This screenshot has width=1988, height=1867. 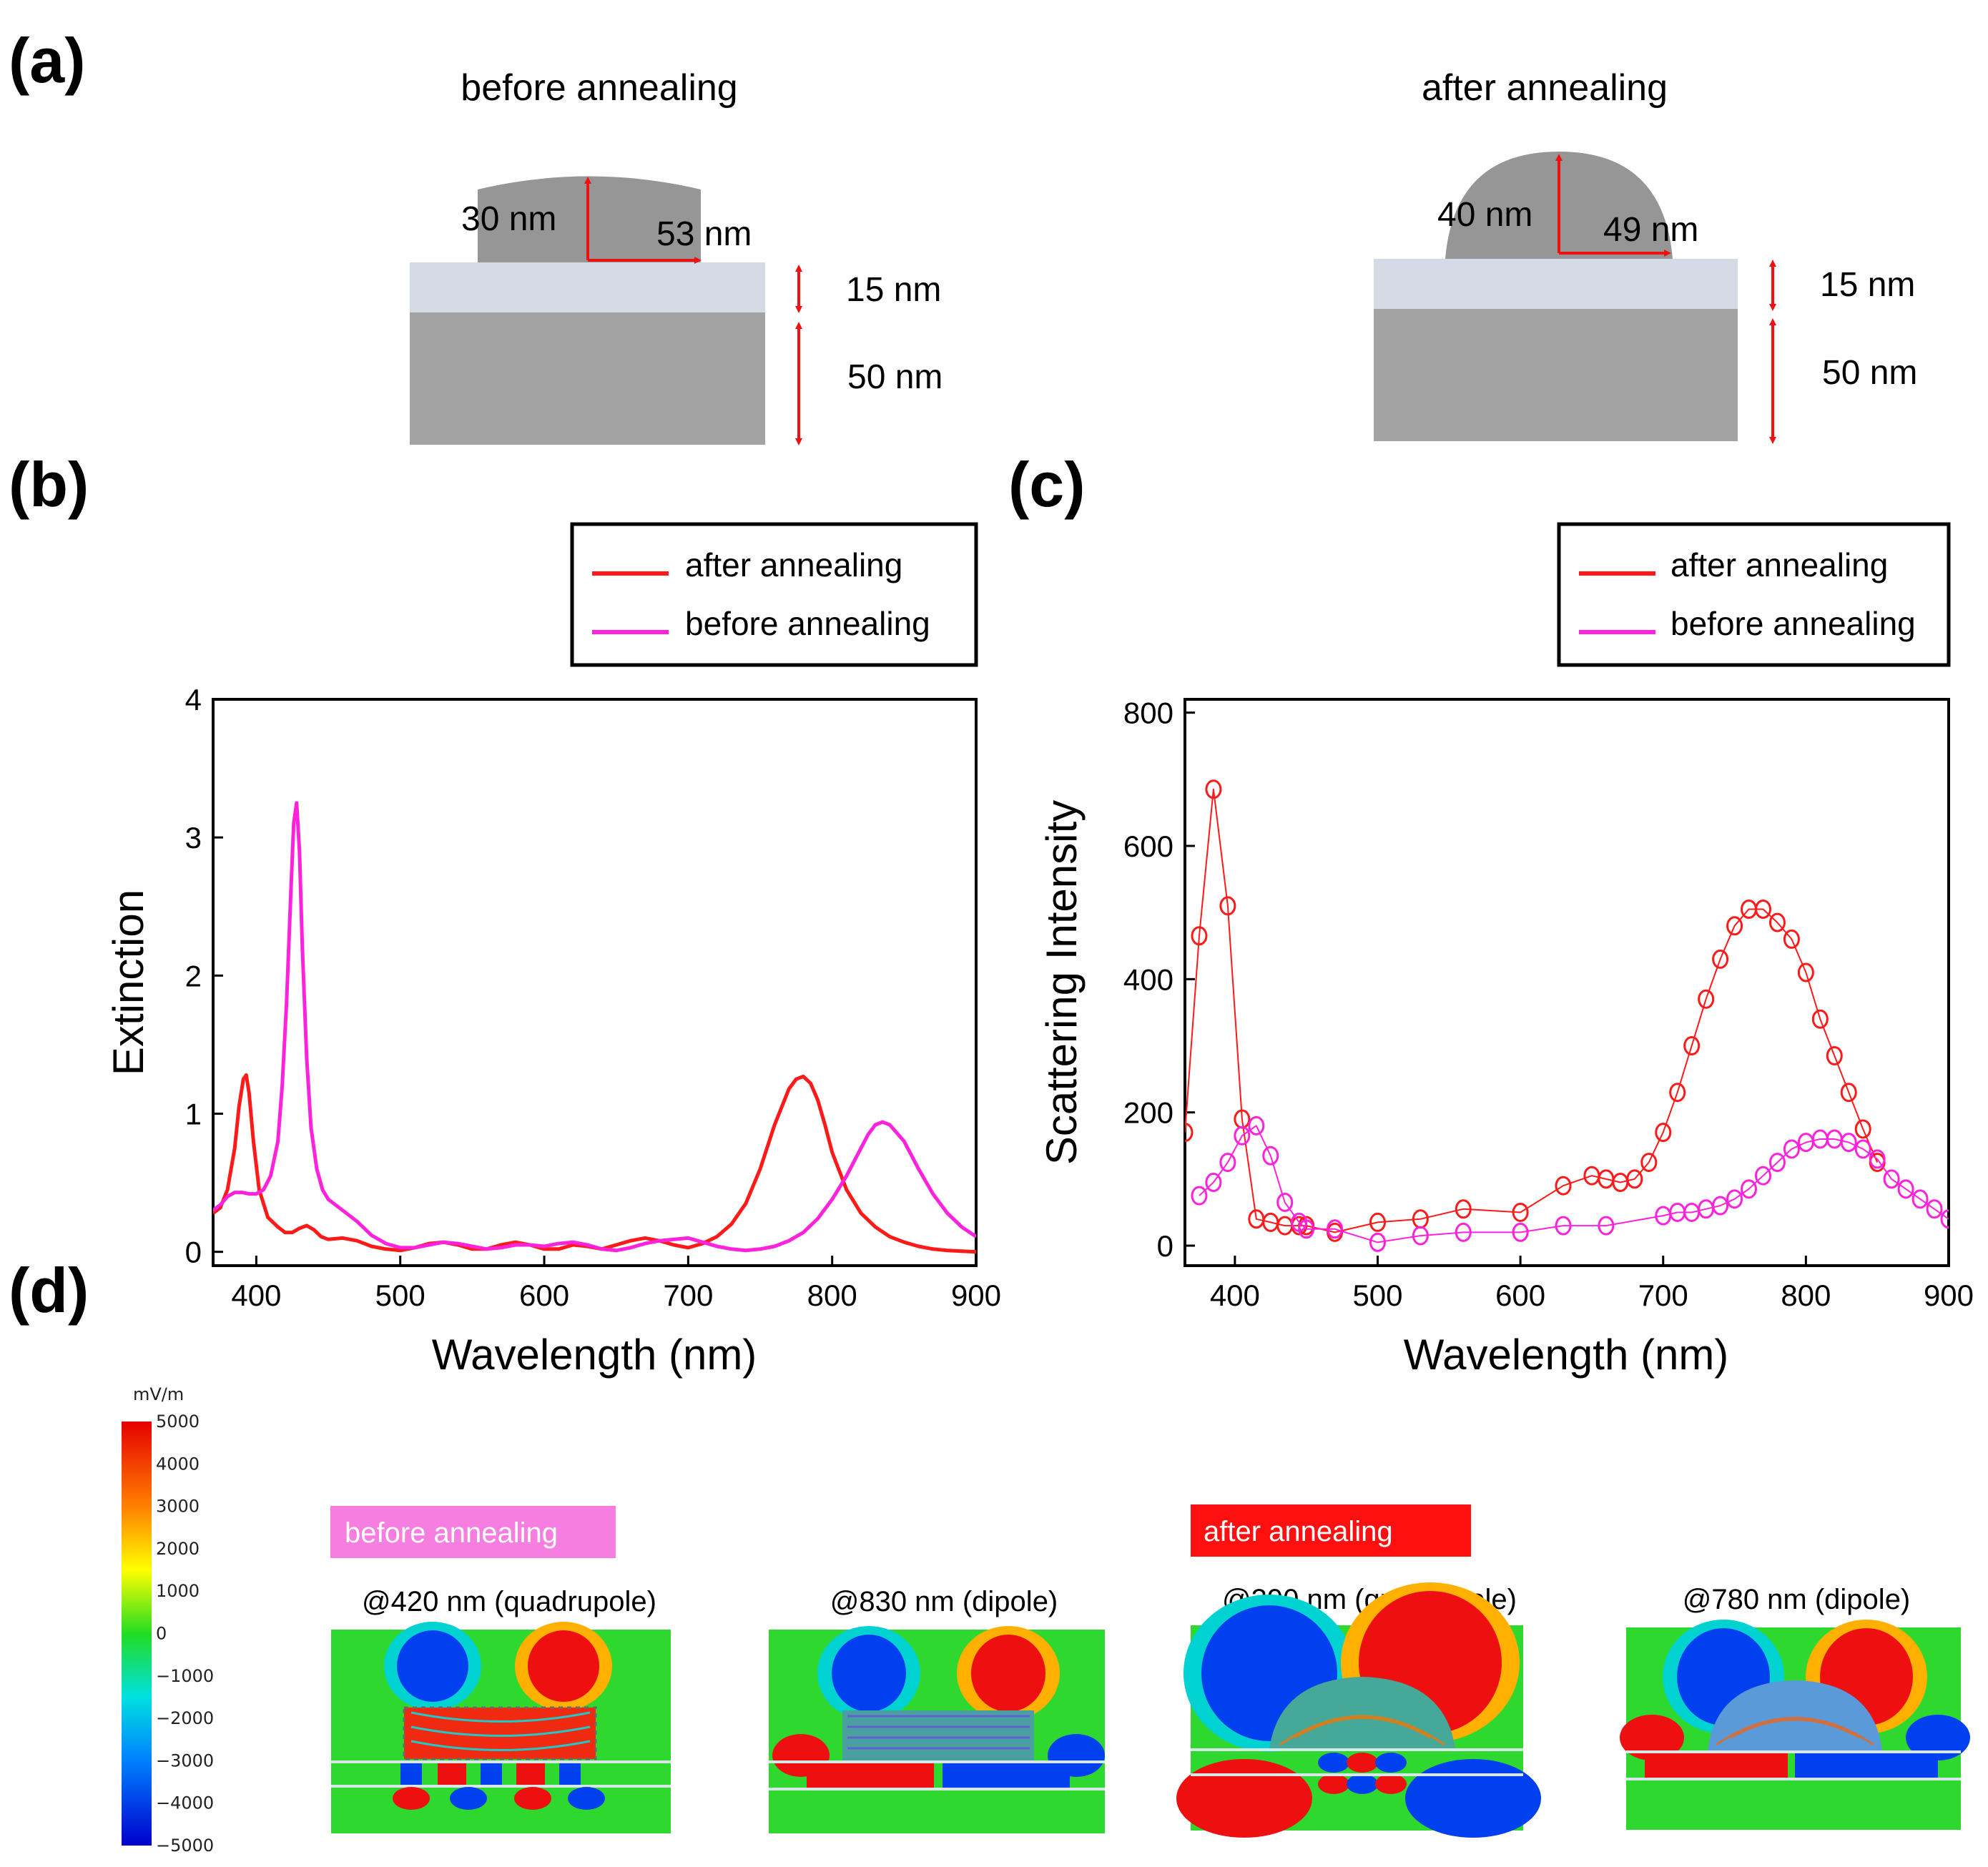 What do you see at coordinates (1556, 375) in the screenshot?
I see `metal-layer-after` at bounding box center [1556, 375].